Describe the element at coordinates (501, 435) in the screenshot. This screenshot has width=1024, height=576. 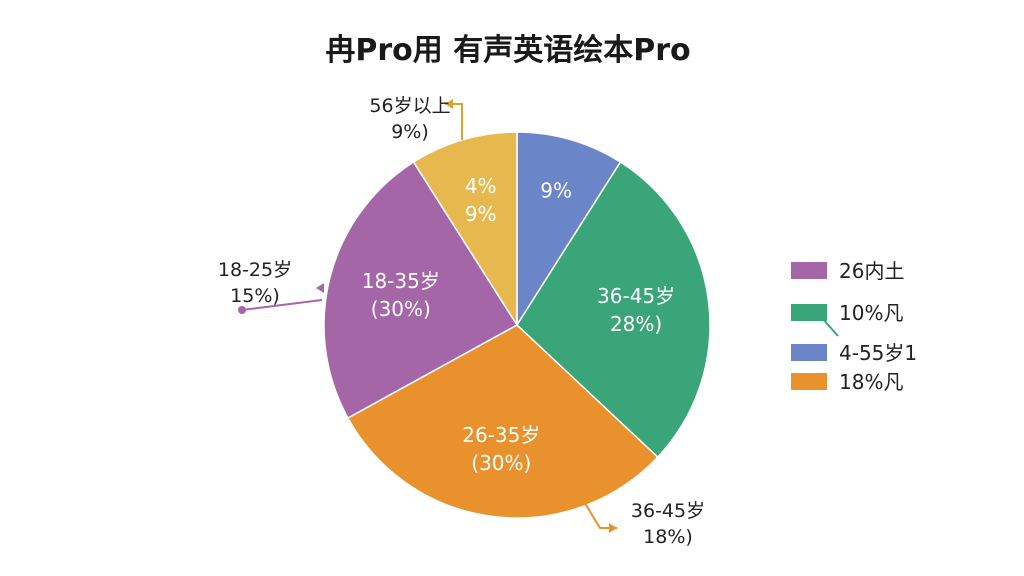
I see `slice-label-2-0: 26-35岁` at that location.